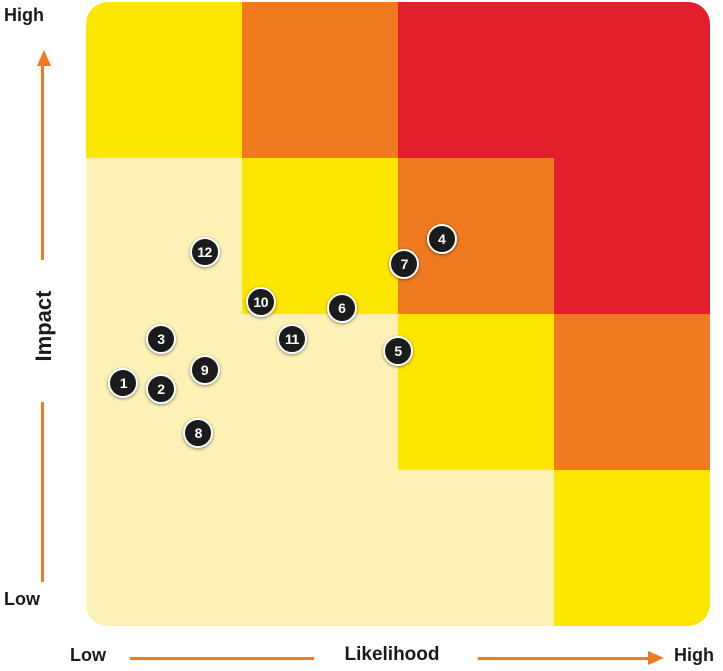  What do you see at coordinates (88, 655) in the screenshot?
I see `x-axis-low-label: Low` at bounding box center [88, 655].